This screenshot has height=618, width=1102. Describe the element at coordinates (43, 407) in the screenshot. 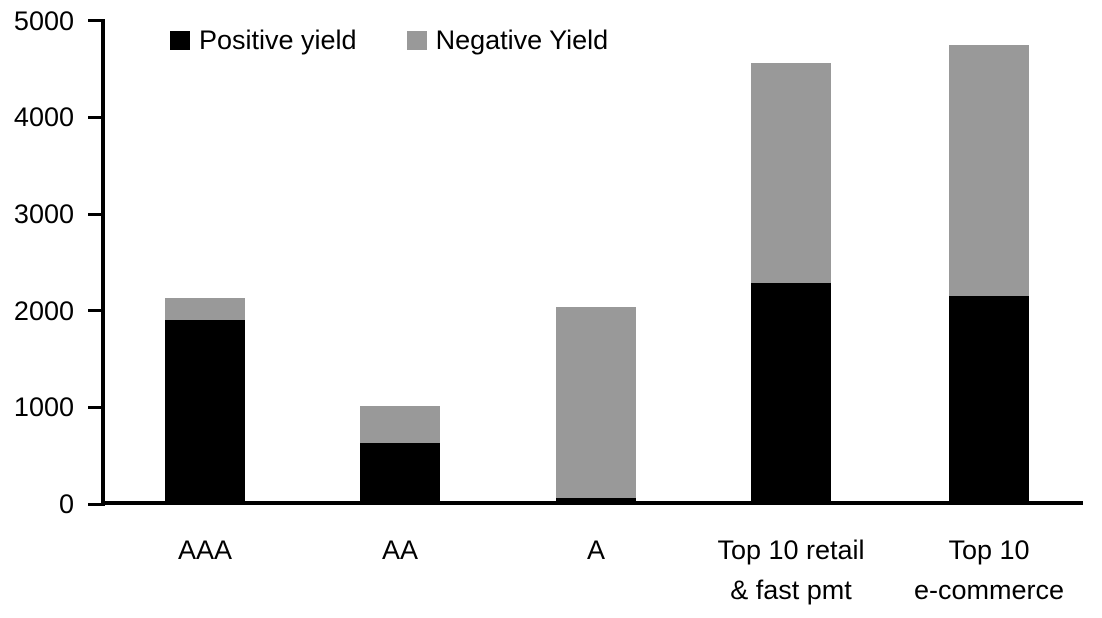

I see `y-axis-tick-label-1000: 1000` at that location.